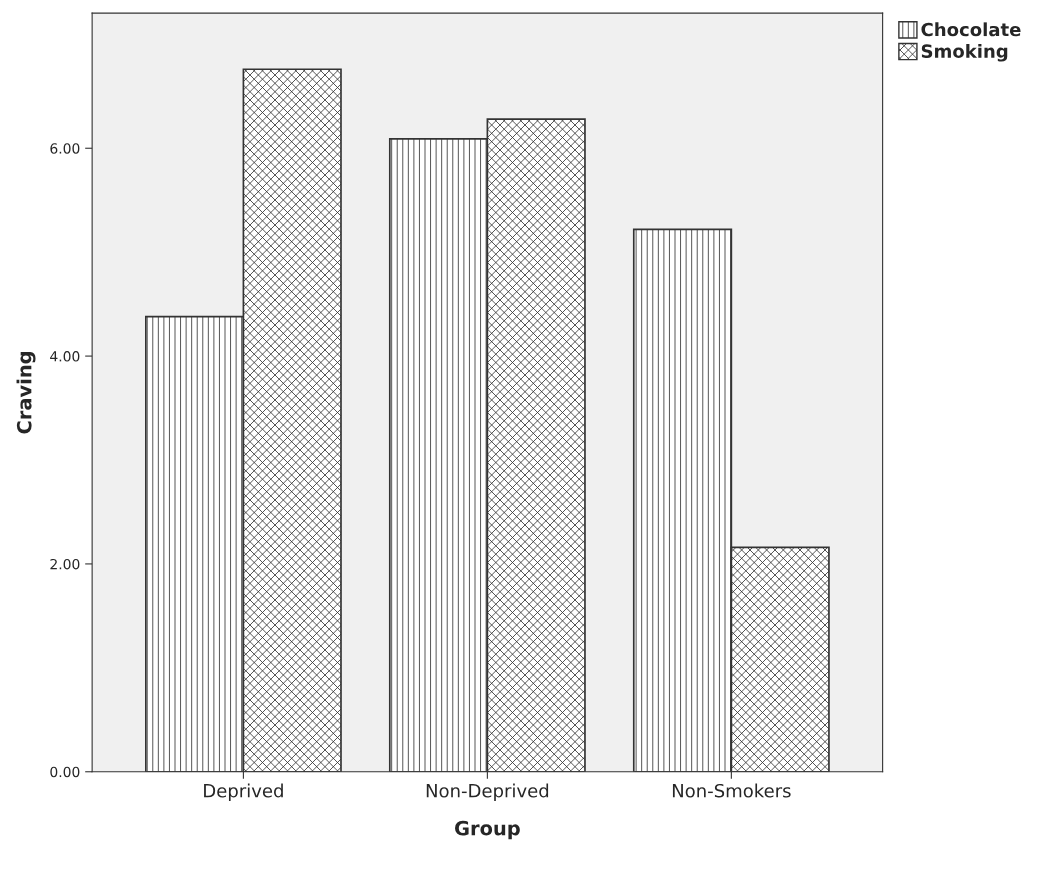 The image size is (1047, 877). What do you see at coordinates (65, 564) in the screenshot?
I see `y-tick-label: 2.00` at bounding box center [65, 564].